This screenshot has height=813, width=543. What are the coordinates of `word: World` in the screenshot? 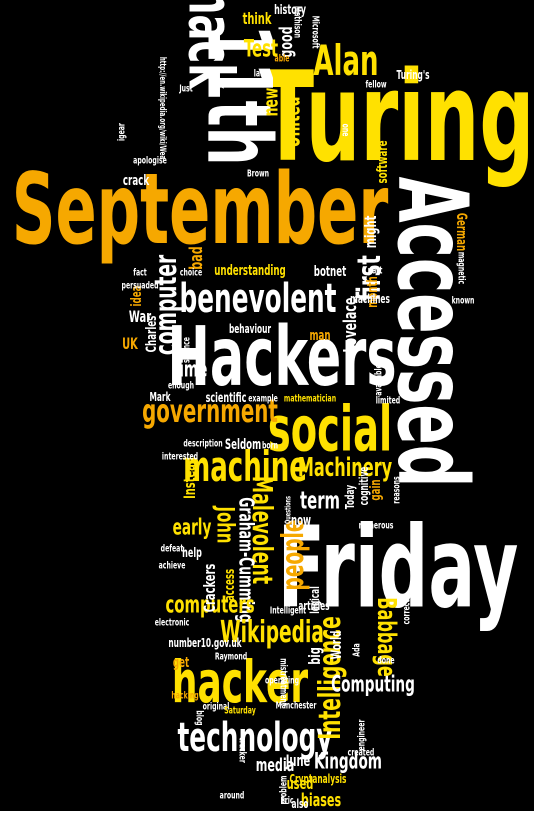 It's located at (336, 645).